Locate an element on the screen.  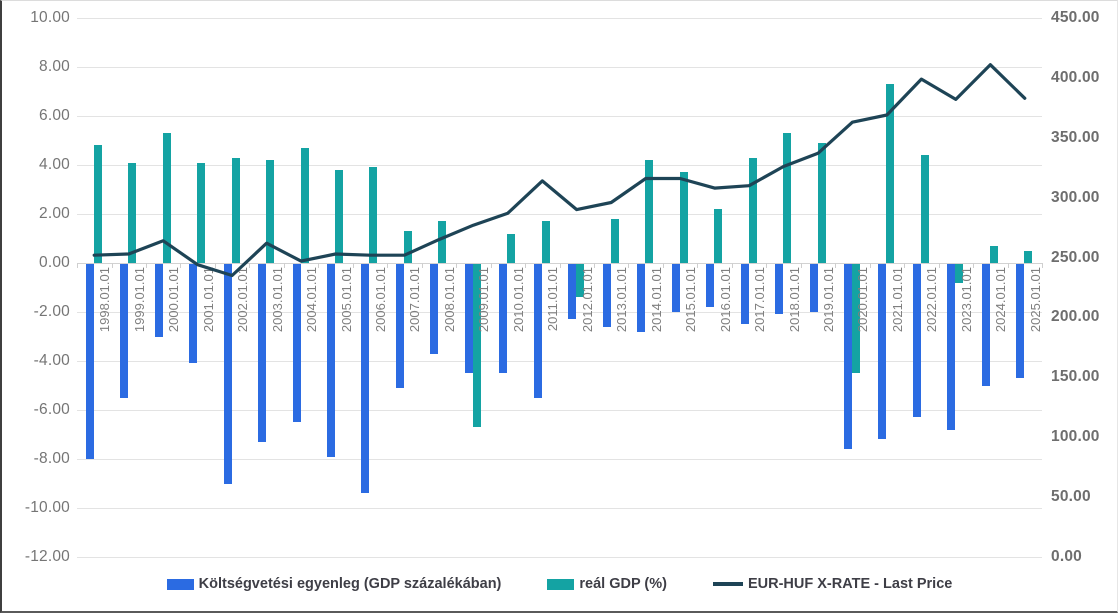
y-axis-label-left: 4.00 is located at coordinates (54, 164).